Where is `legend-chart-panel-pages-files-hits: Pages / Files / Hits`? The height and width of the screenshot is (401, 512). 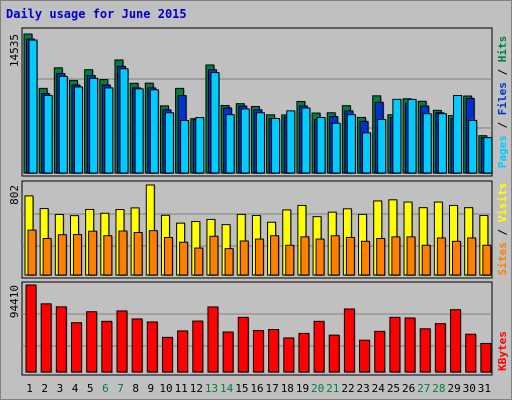
legend-chart-panel-pages-files-hits: Pages / Files / Hits is located at coordinates (502, 102).